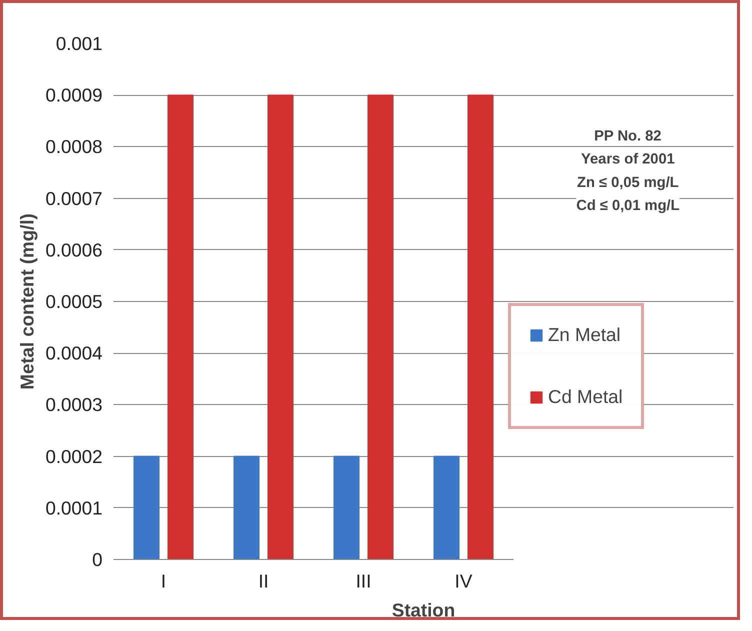  What do you see at coordinates (73, 198) in the screenshot?
I see `y-tick-label: 0.0007` at bounding box center [73, 198].